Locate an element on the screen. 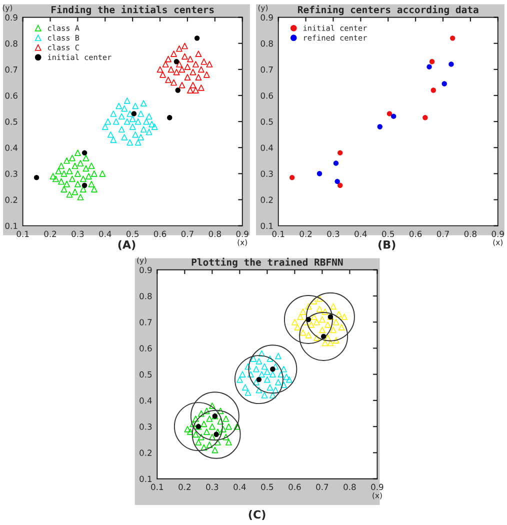  text: (A) is located at coordinates (127, 245).